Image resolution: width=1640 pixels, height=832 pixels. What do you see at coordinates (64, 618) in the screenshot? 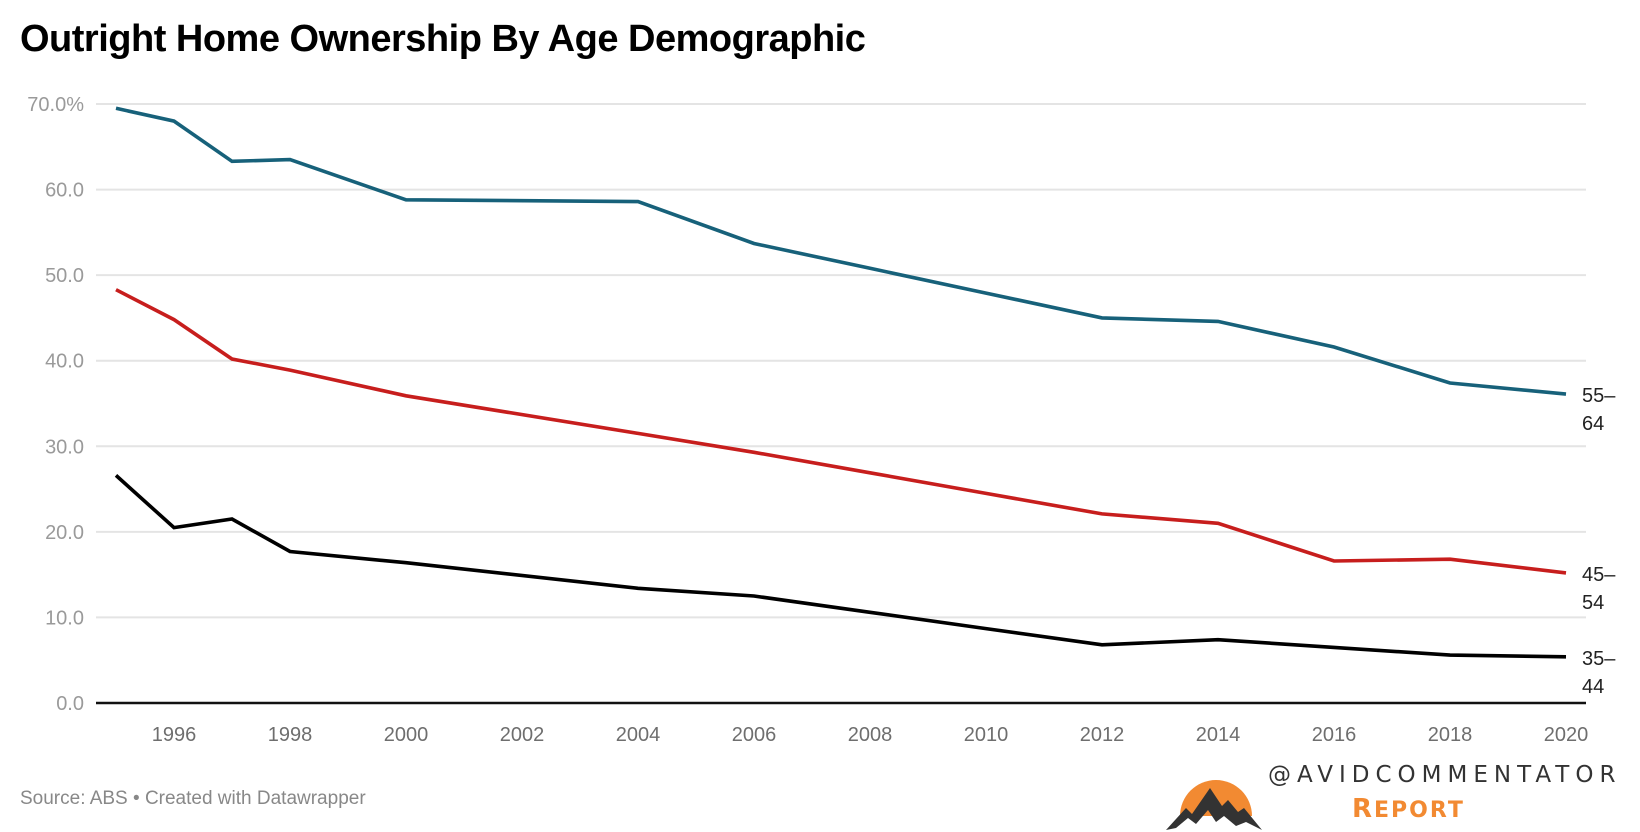
I see `y-tick-label: 10.0` at bounding box center [64, 618].